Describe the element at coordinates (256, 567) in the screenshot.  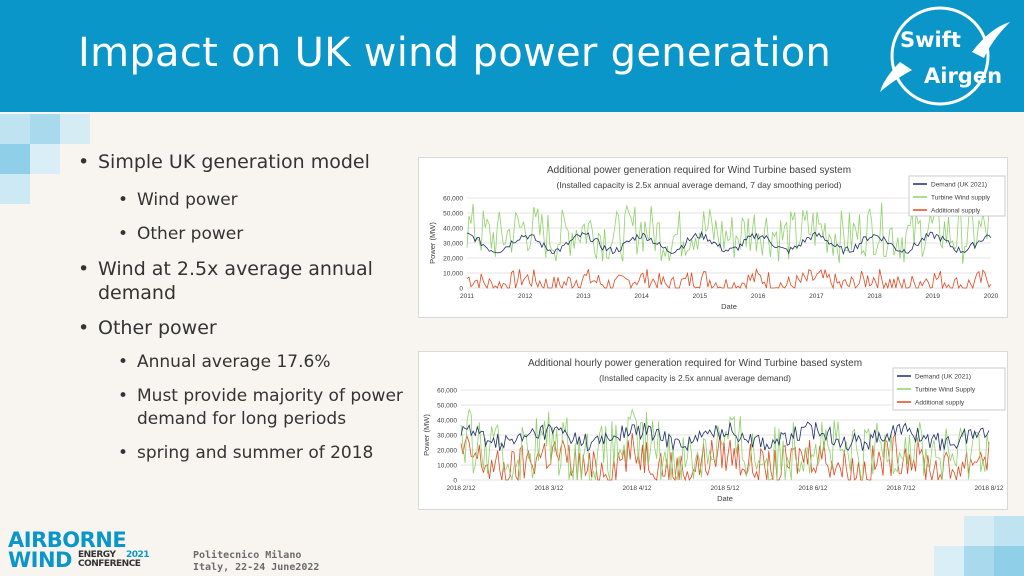
I see `venue-line-2: Italy, 22-24 June2022` at that location.